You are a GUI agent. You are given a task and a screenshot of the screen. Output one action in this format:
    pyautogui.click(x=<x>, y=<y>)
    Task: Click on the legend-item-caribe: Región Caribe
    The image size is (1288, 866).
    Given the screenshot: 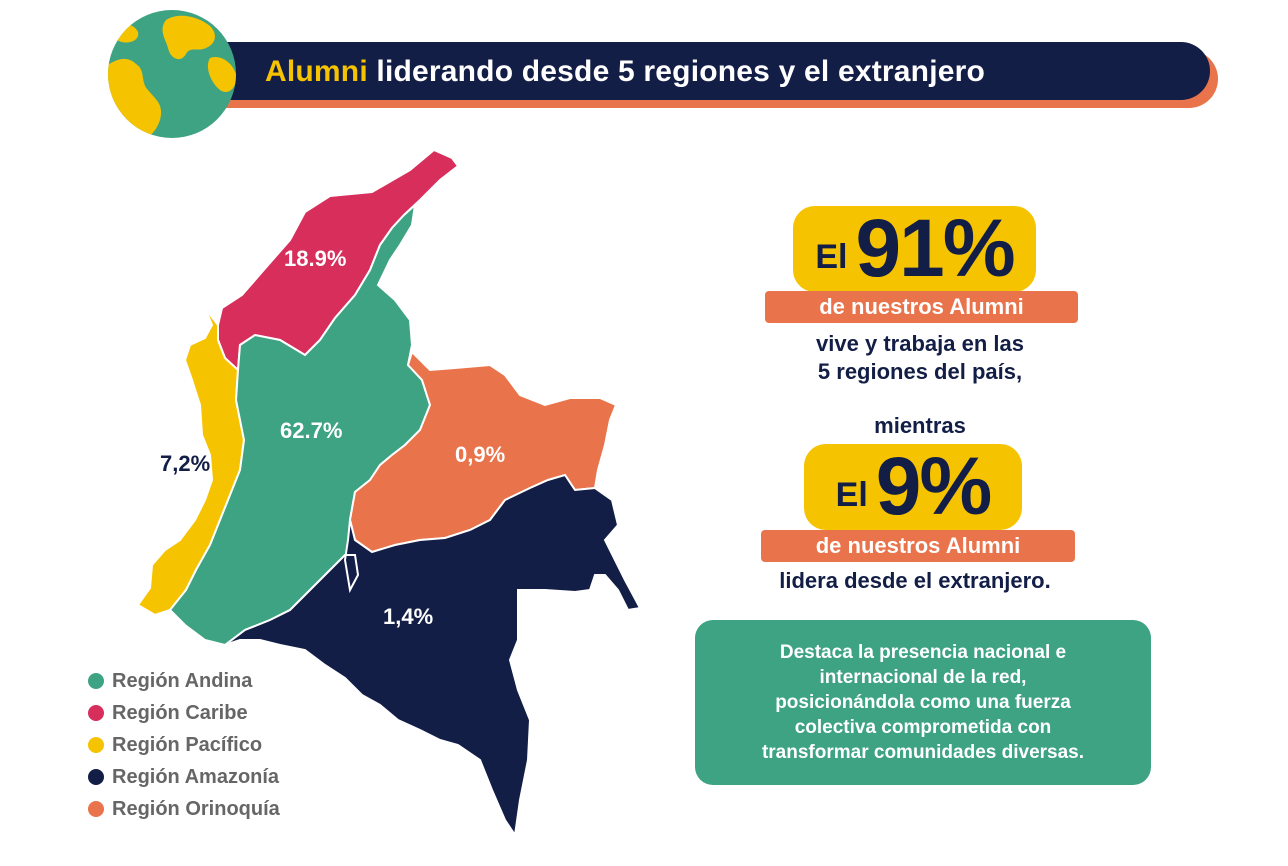 What is the action you would take?
    pyautogui.click(x=238, y=713)
    